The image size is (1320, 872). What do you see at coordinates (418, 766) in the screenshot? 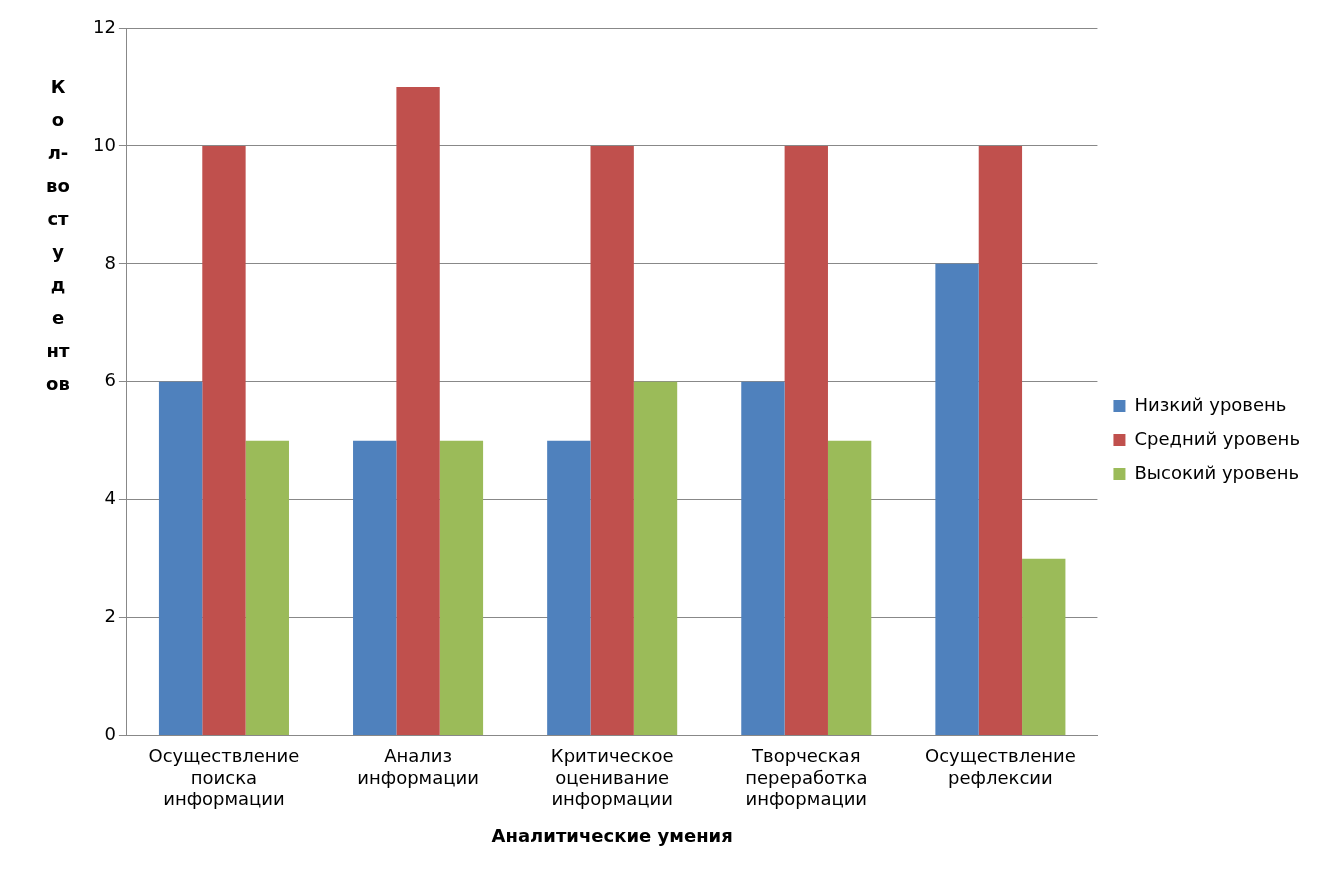
I see `x-tick-label: Анализ информации` at bounding box center [418, 766].